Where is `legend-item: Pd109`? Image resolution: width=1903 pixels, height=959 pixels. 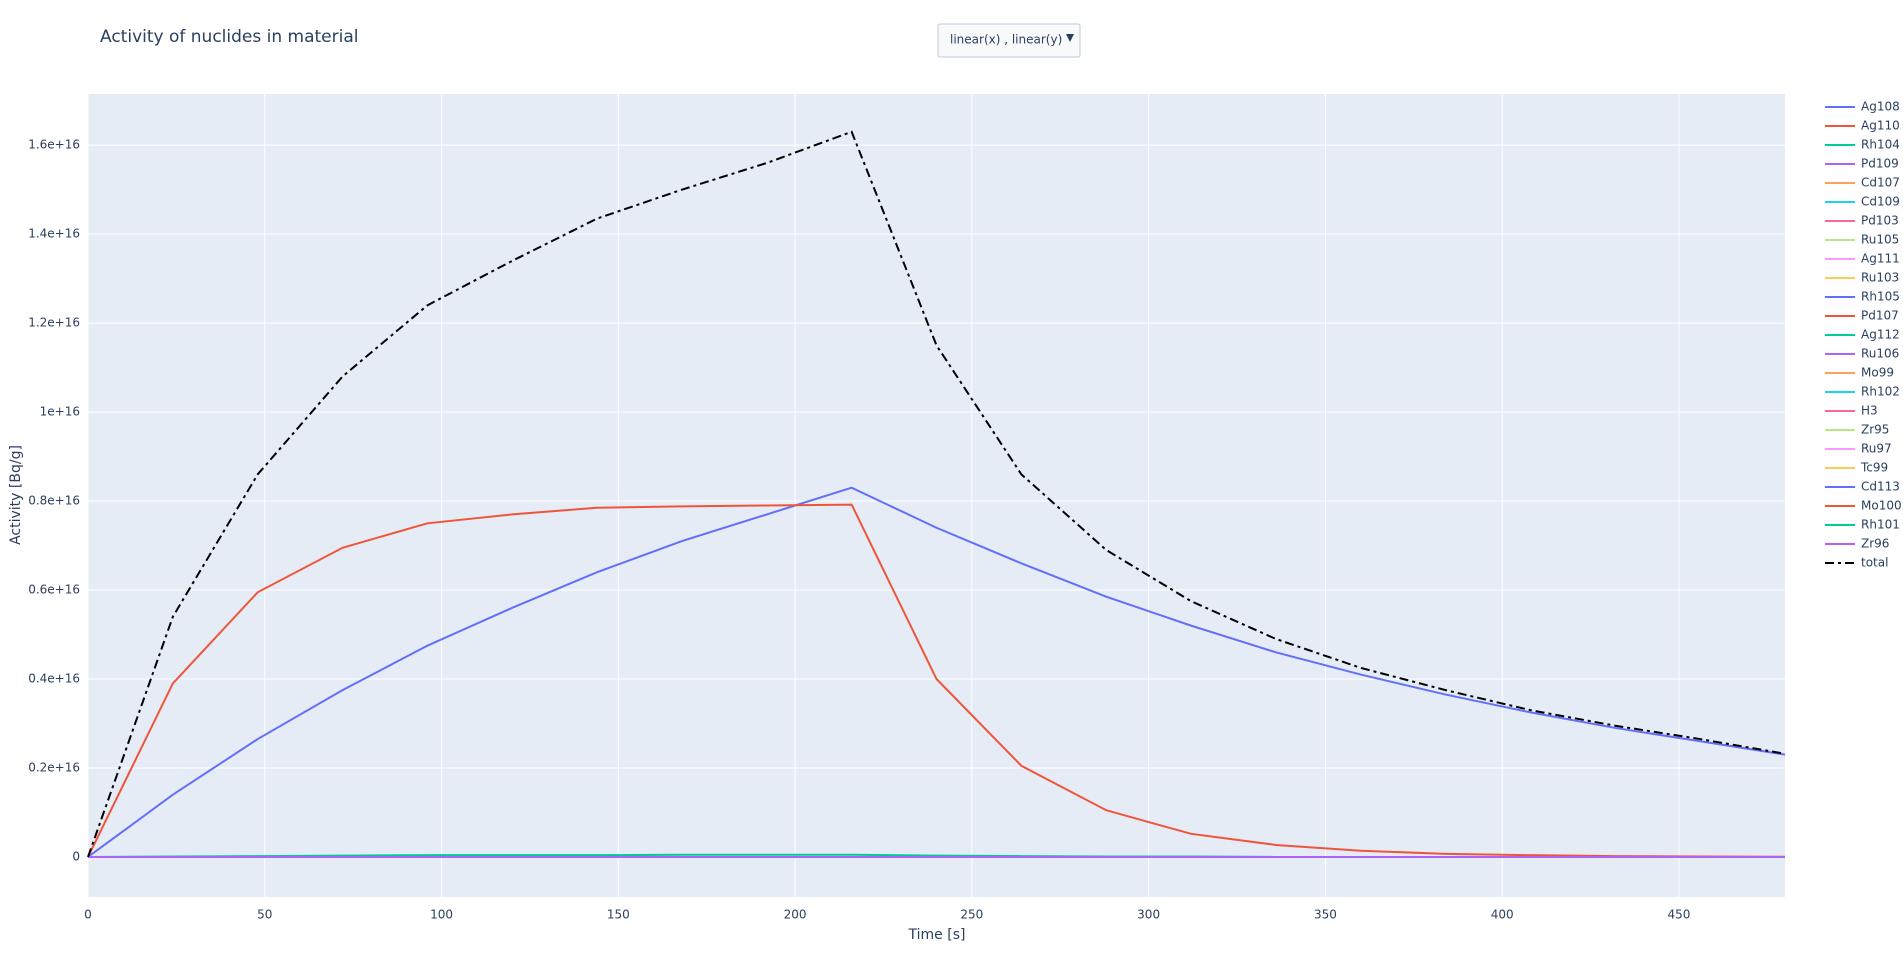 legend-item: Pd109 is located at coordinates (1862, 164).